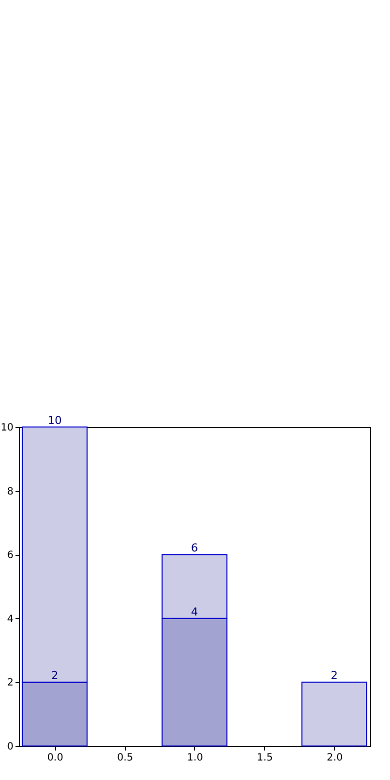 Image resolution: width=390 pixels, height=780 pixels. What do you see at coordinates (10, 556) in the screenshot?
I see `y-tick-label: 6` at bounding box center [10, 556].